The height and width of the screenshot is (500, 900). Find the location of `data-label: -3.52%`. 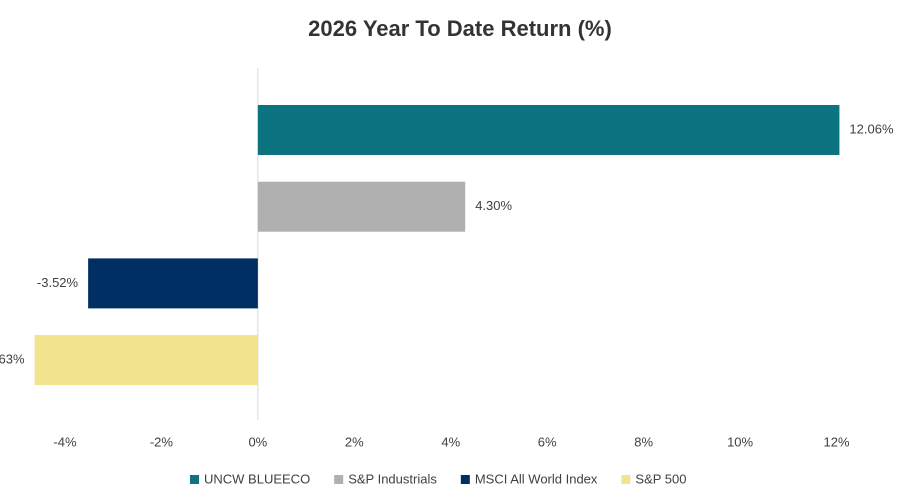

data-label: -3.52% is located at coordinates (58, 282).